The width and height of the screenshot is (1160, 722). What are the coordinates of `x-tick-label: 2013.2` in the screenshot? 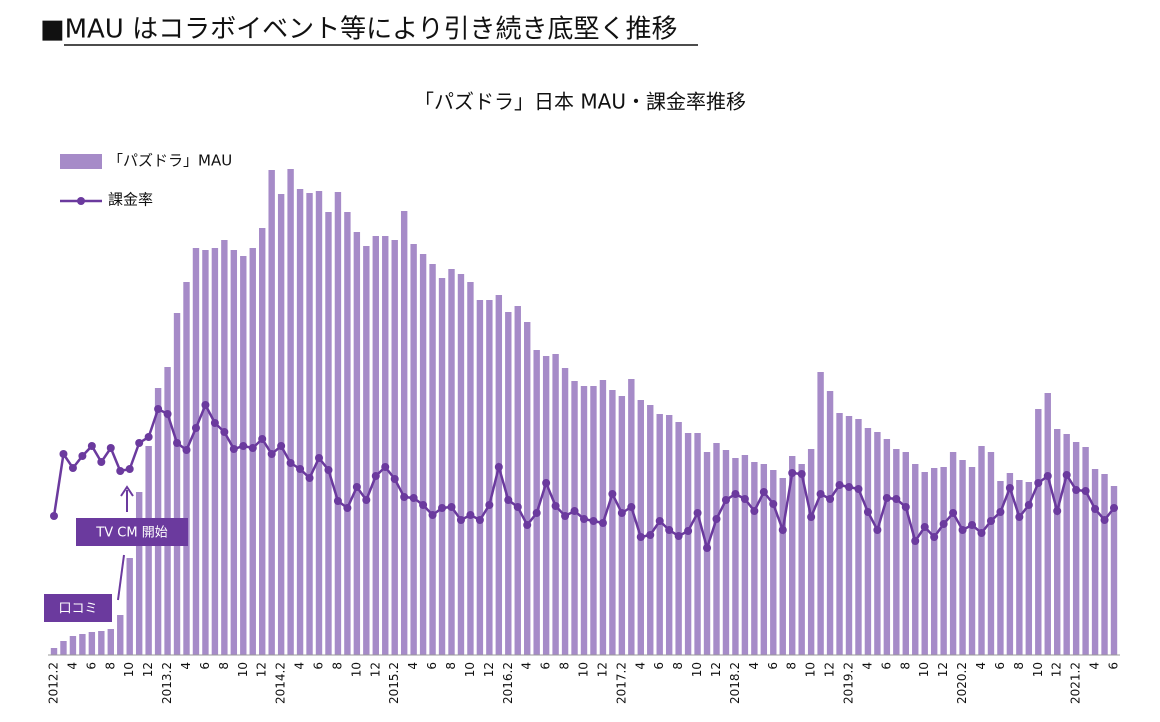 It's located at (167, 683).